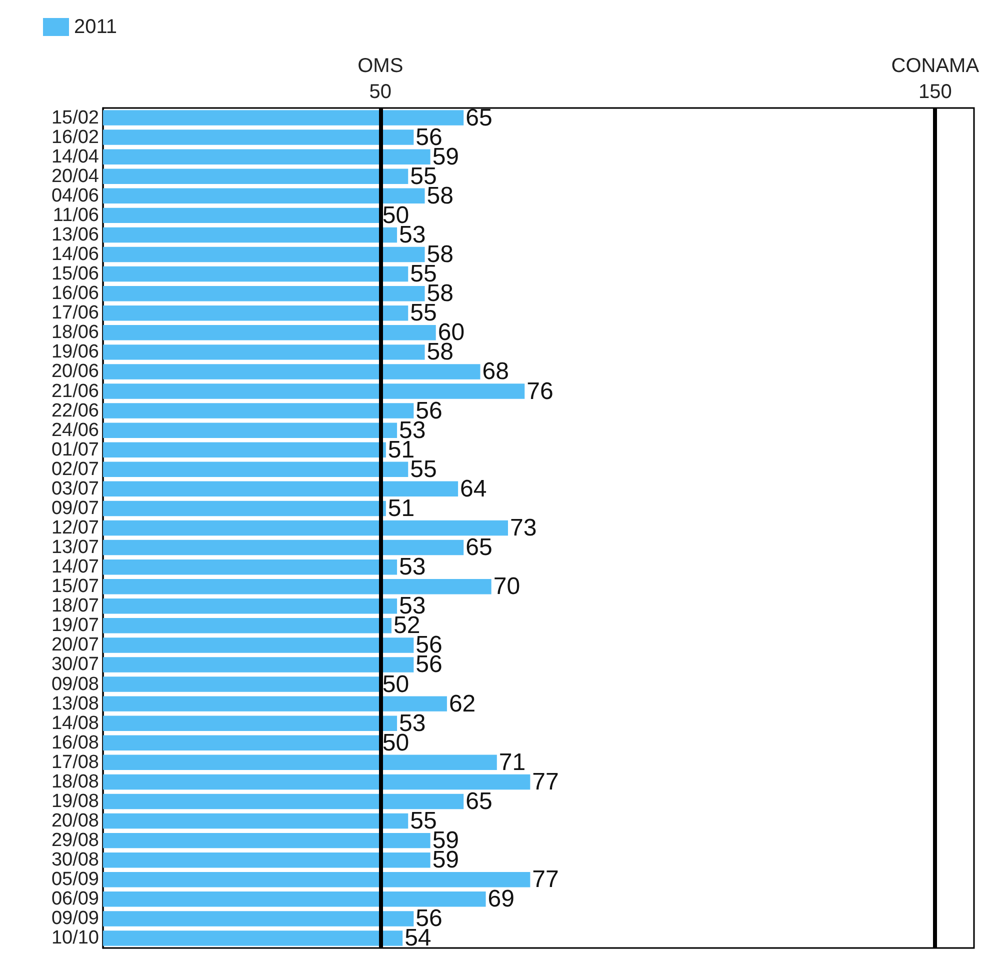  Describe the element at coordinates (75, 157) in the screenshot. I see `y-tick-label: 14/04` at that location.